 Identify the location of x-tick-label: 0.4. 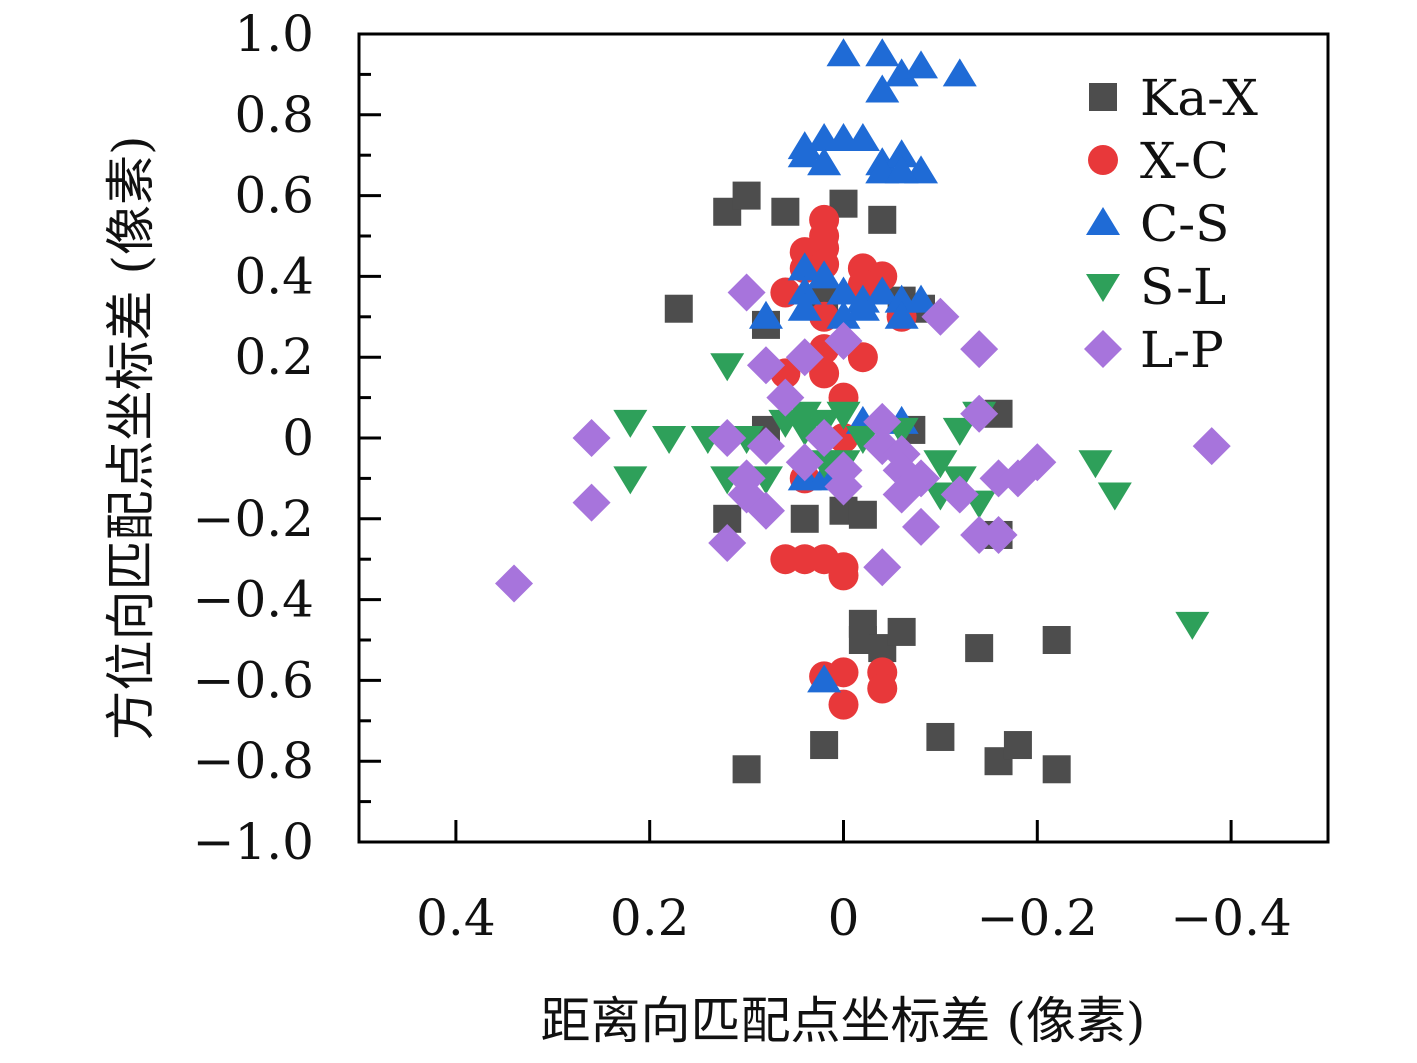
(456, 918).